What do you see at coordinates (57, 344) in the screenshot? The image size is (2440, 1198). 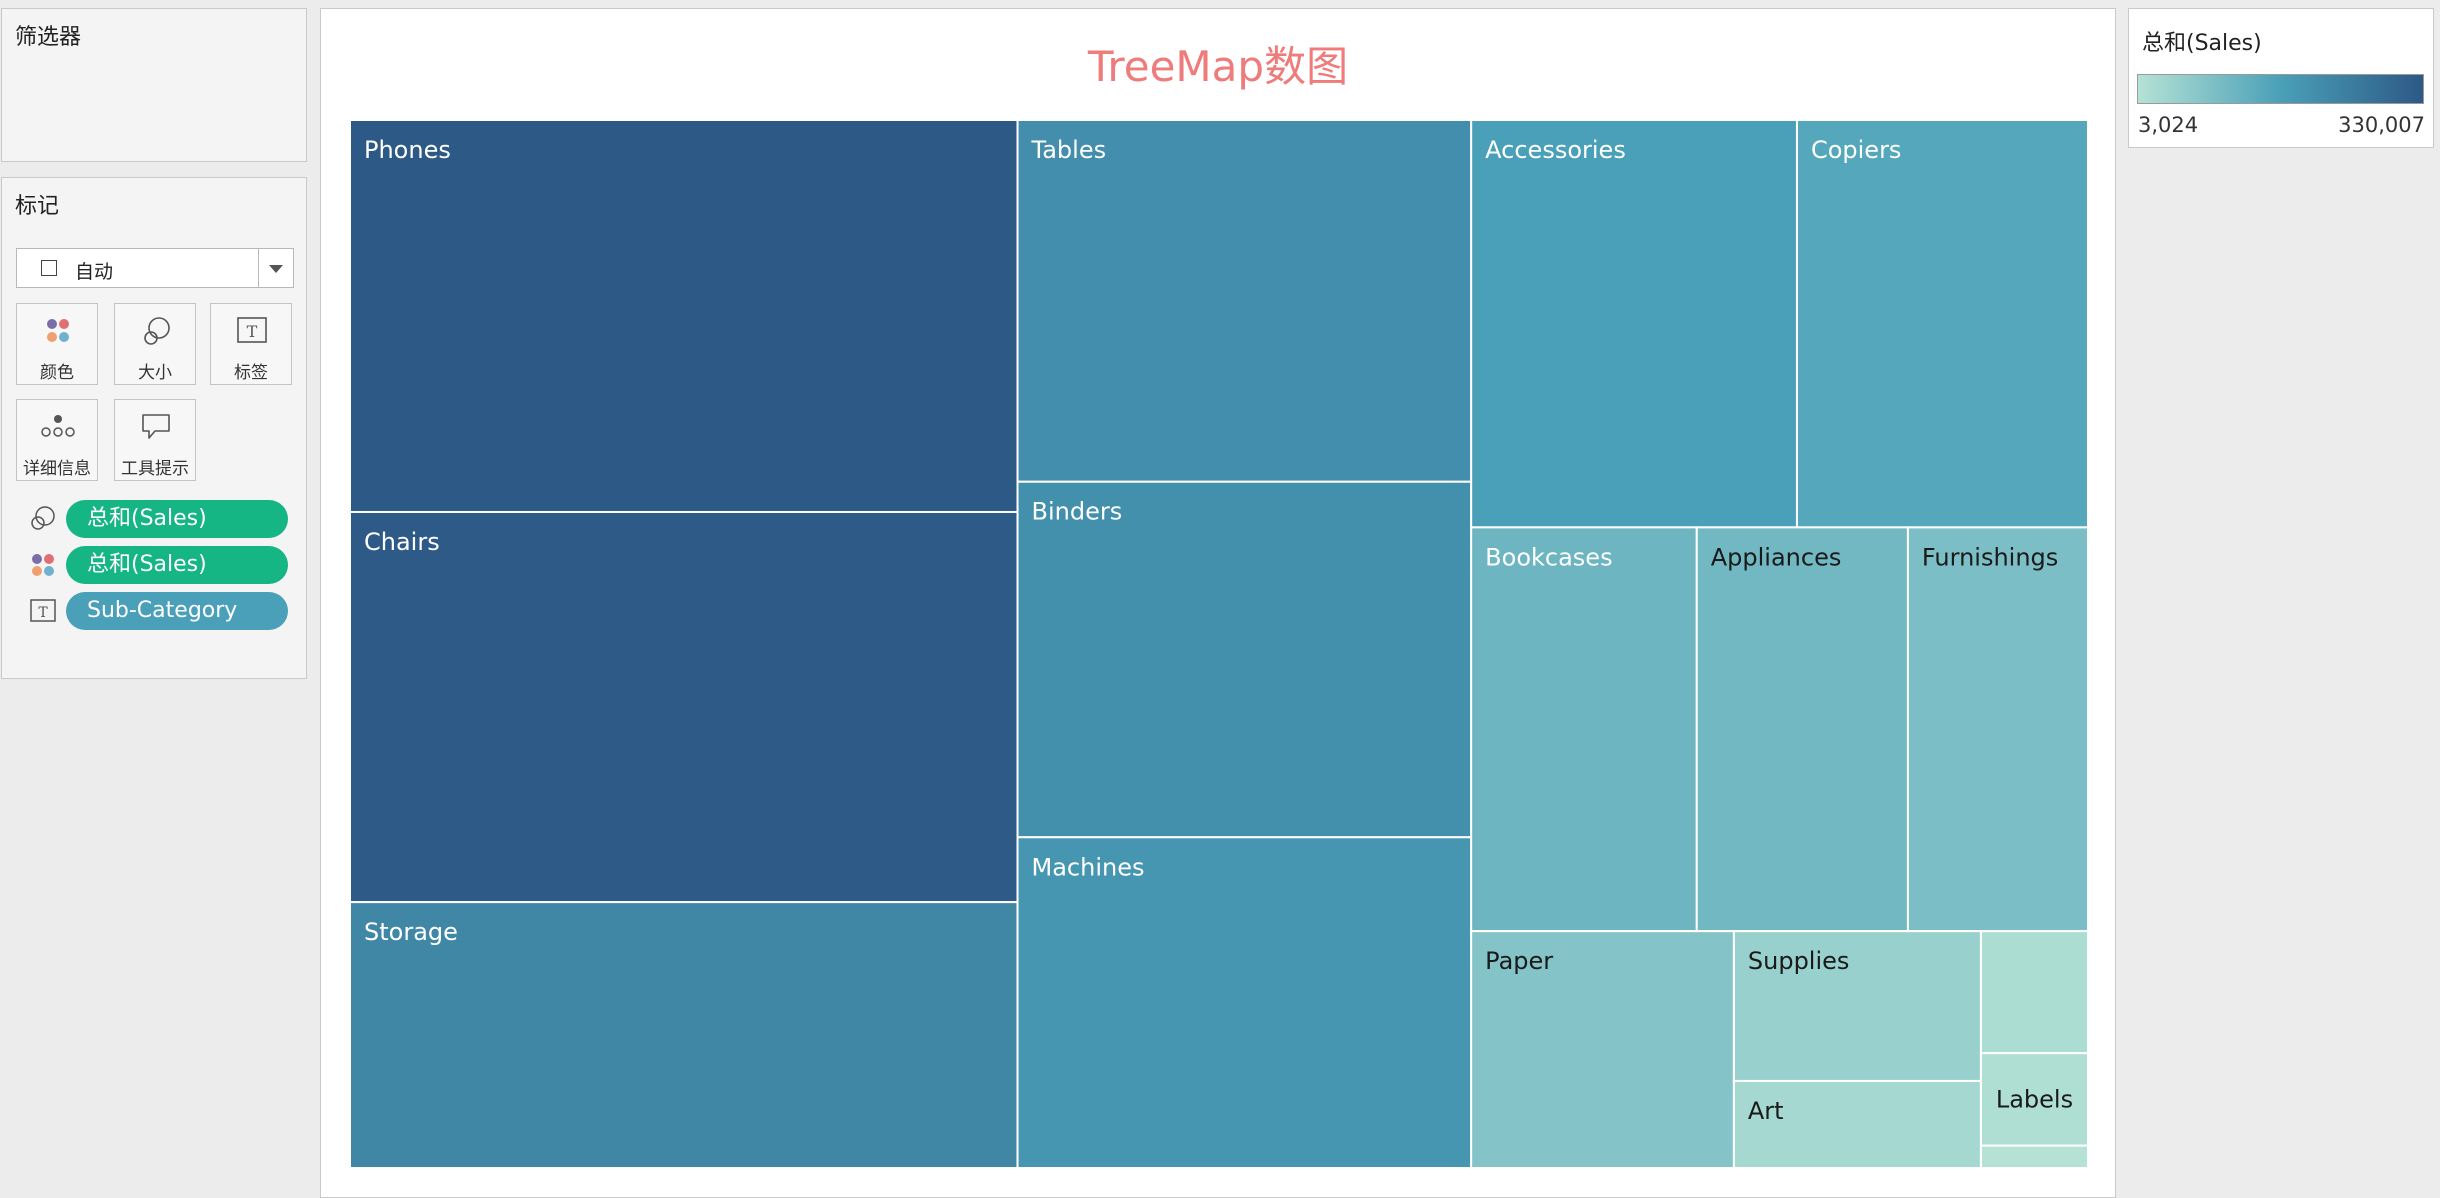 I see `color-button: 颜色` at bounding box center [57, 344].